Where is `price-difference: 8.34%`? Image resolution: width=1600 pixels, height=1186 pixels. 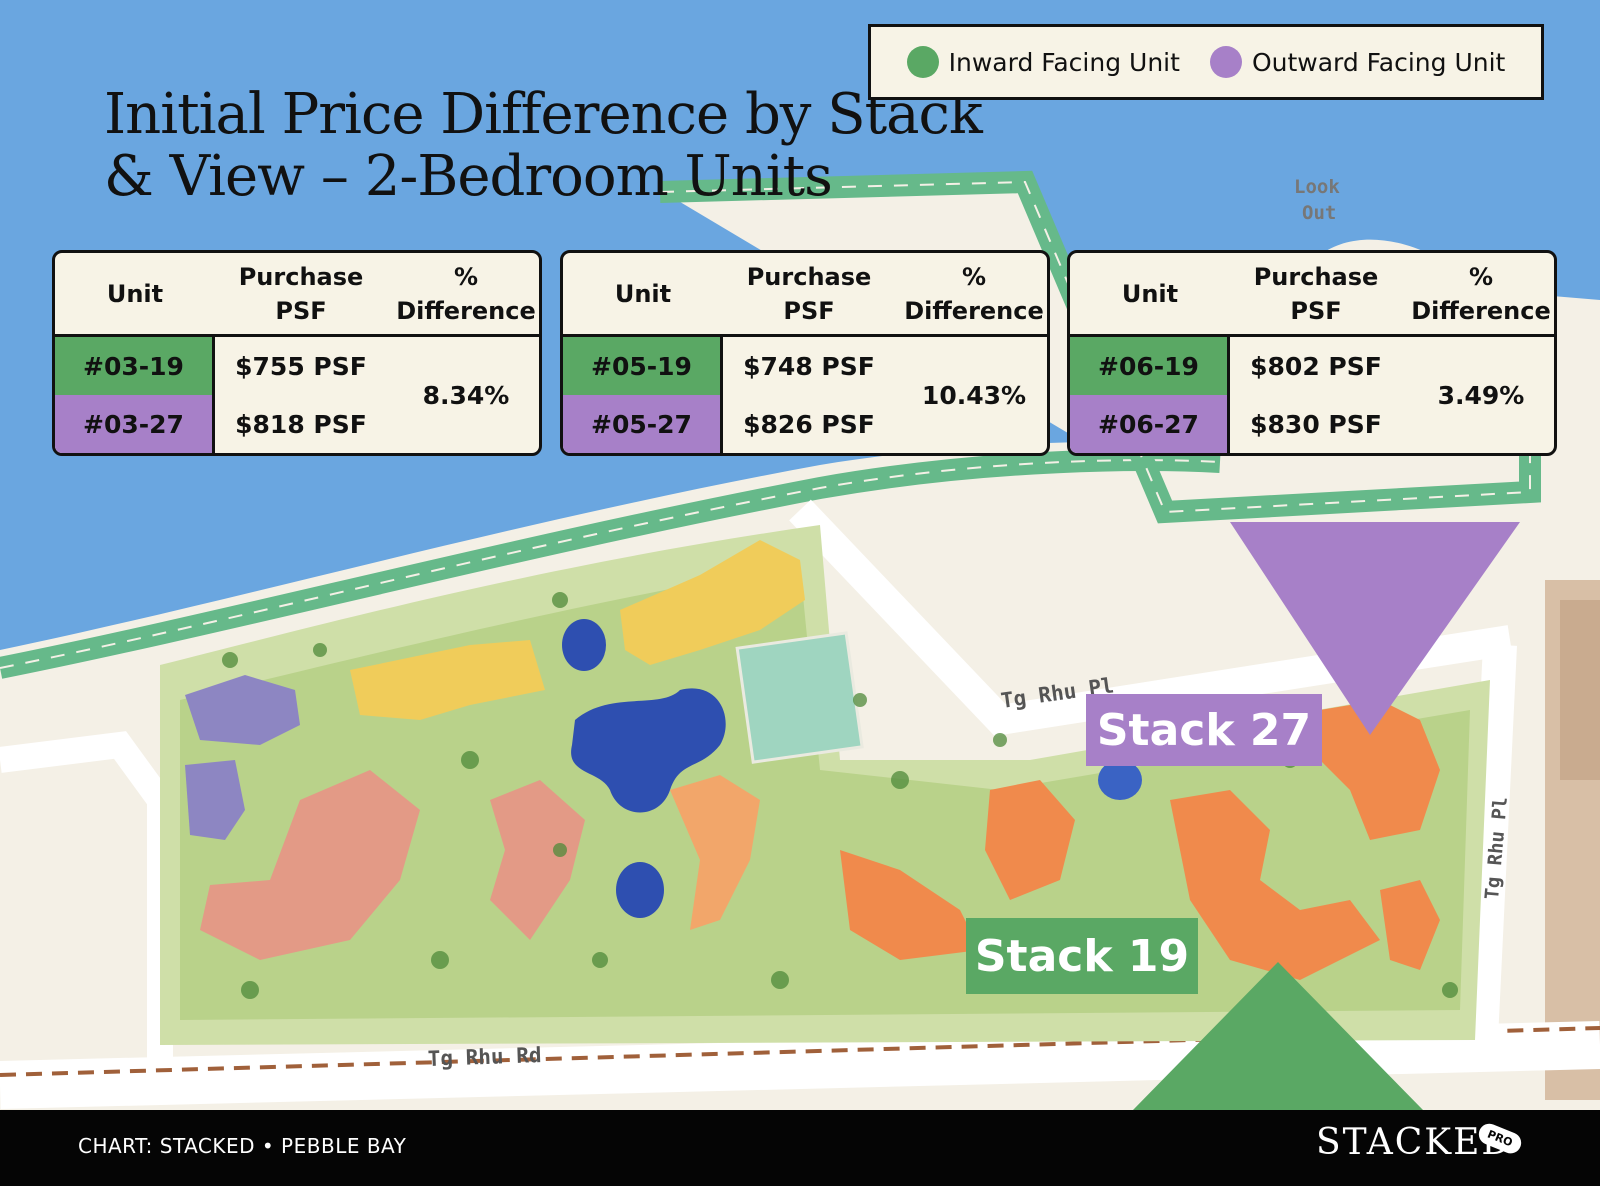
price-difference: 8.34% is located at coordinates (466, 395).